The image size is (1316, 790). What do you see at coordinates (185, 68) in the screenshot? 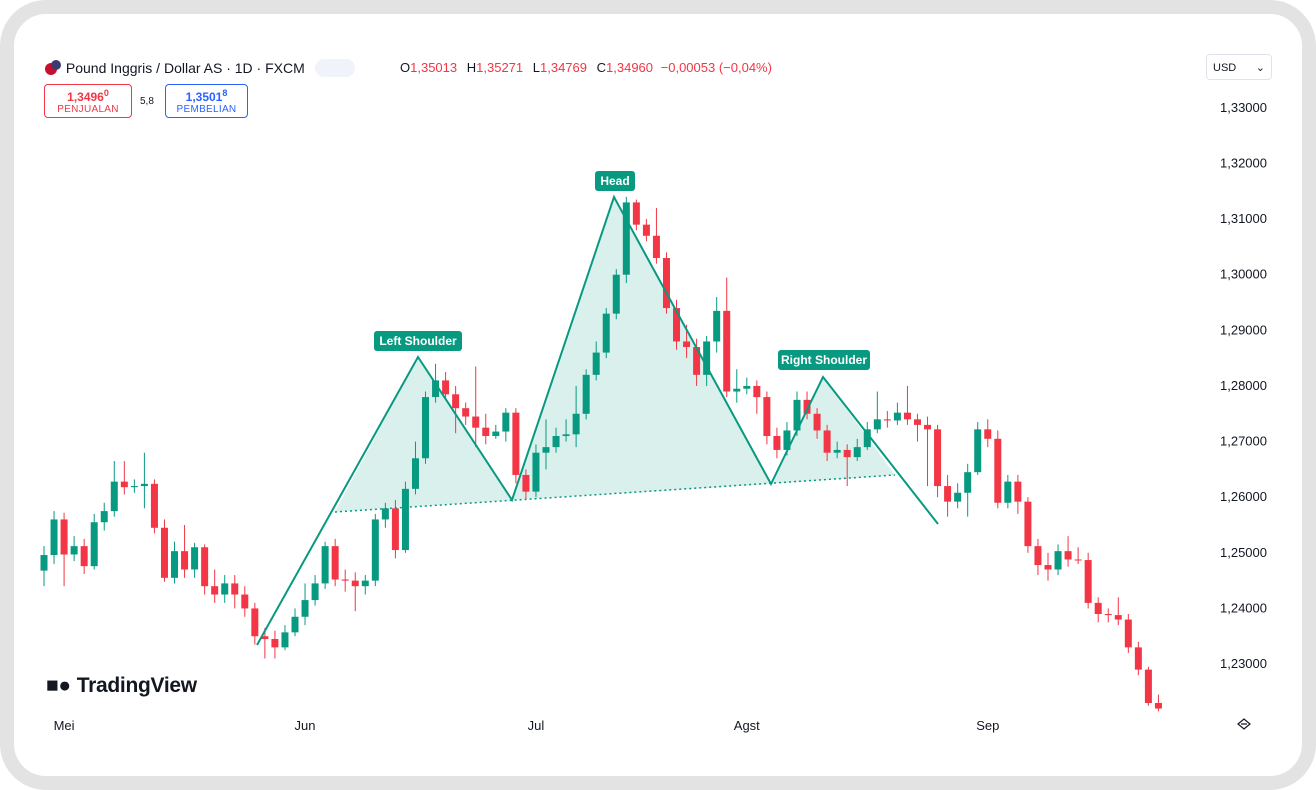
I see `symbol: Pound Inggris / Dollar AS · 1D · FXCM` at bounding box center [185, 68].